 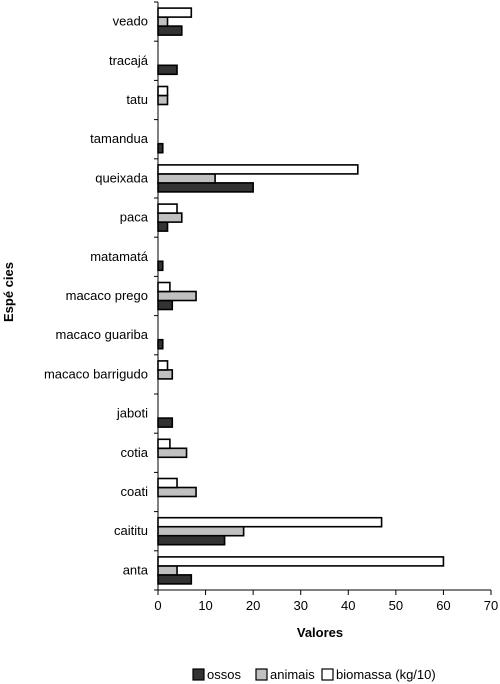 I want to click on bar-matamatá-0, so click(x=160, y=266).